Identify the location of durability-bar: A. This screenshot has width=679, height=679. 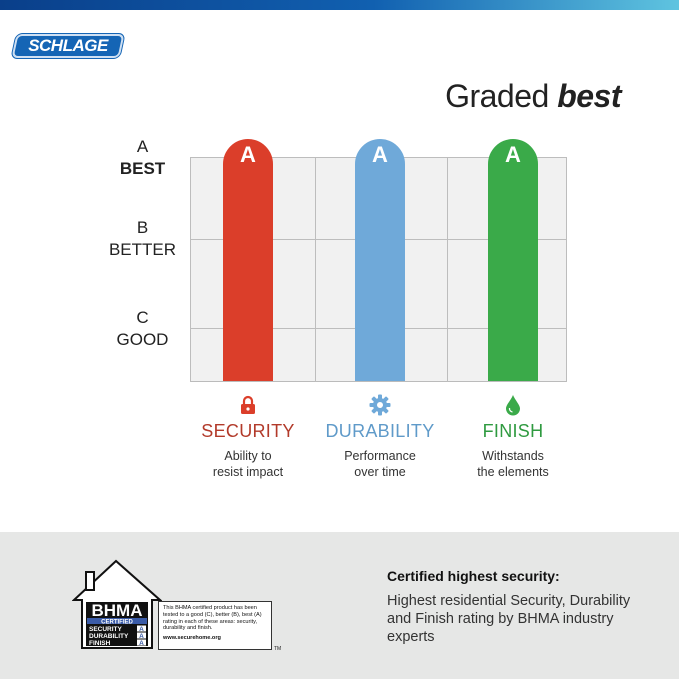
(380, 260).